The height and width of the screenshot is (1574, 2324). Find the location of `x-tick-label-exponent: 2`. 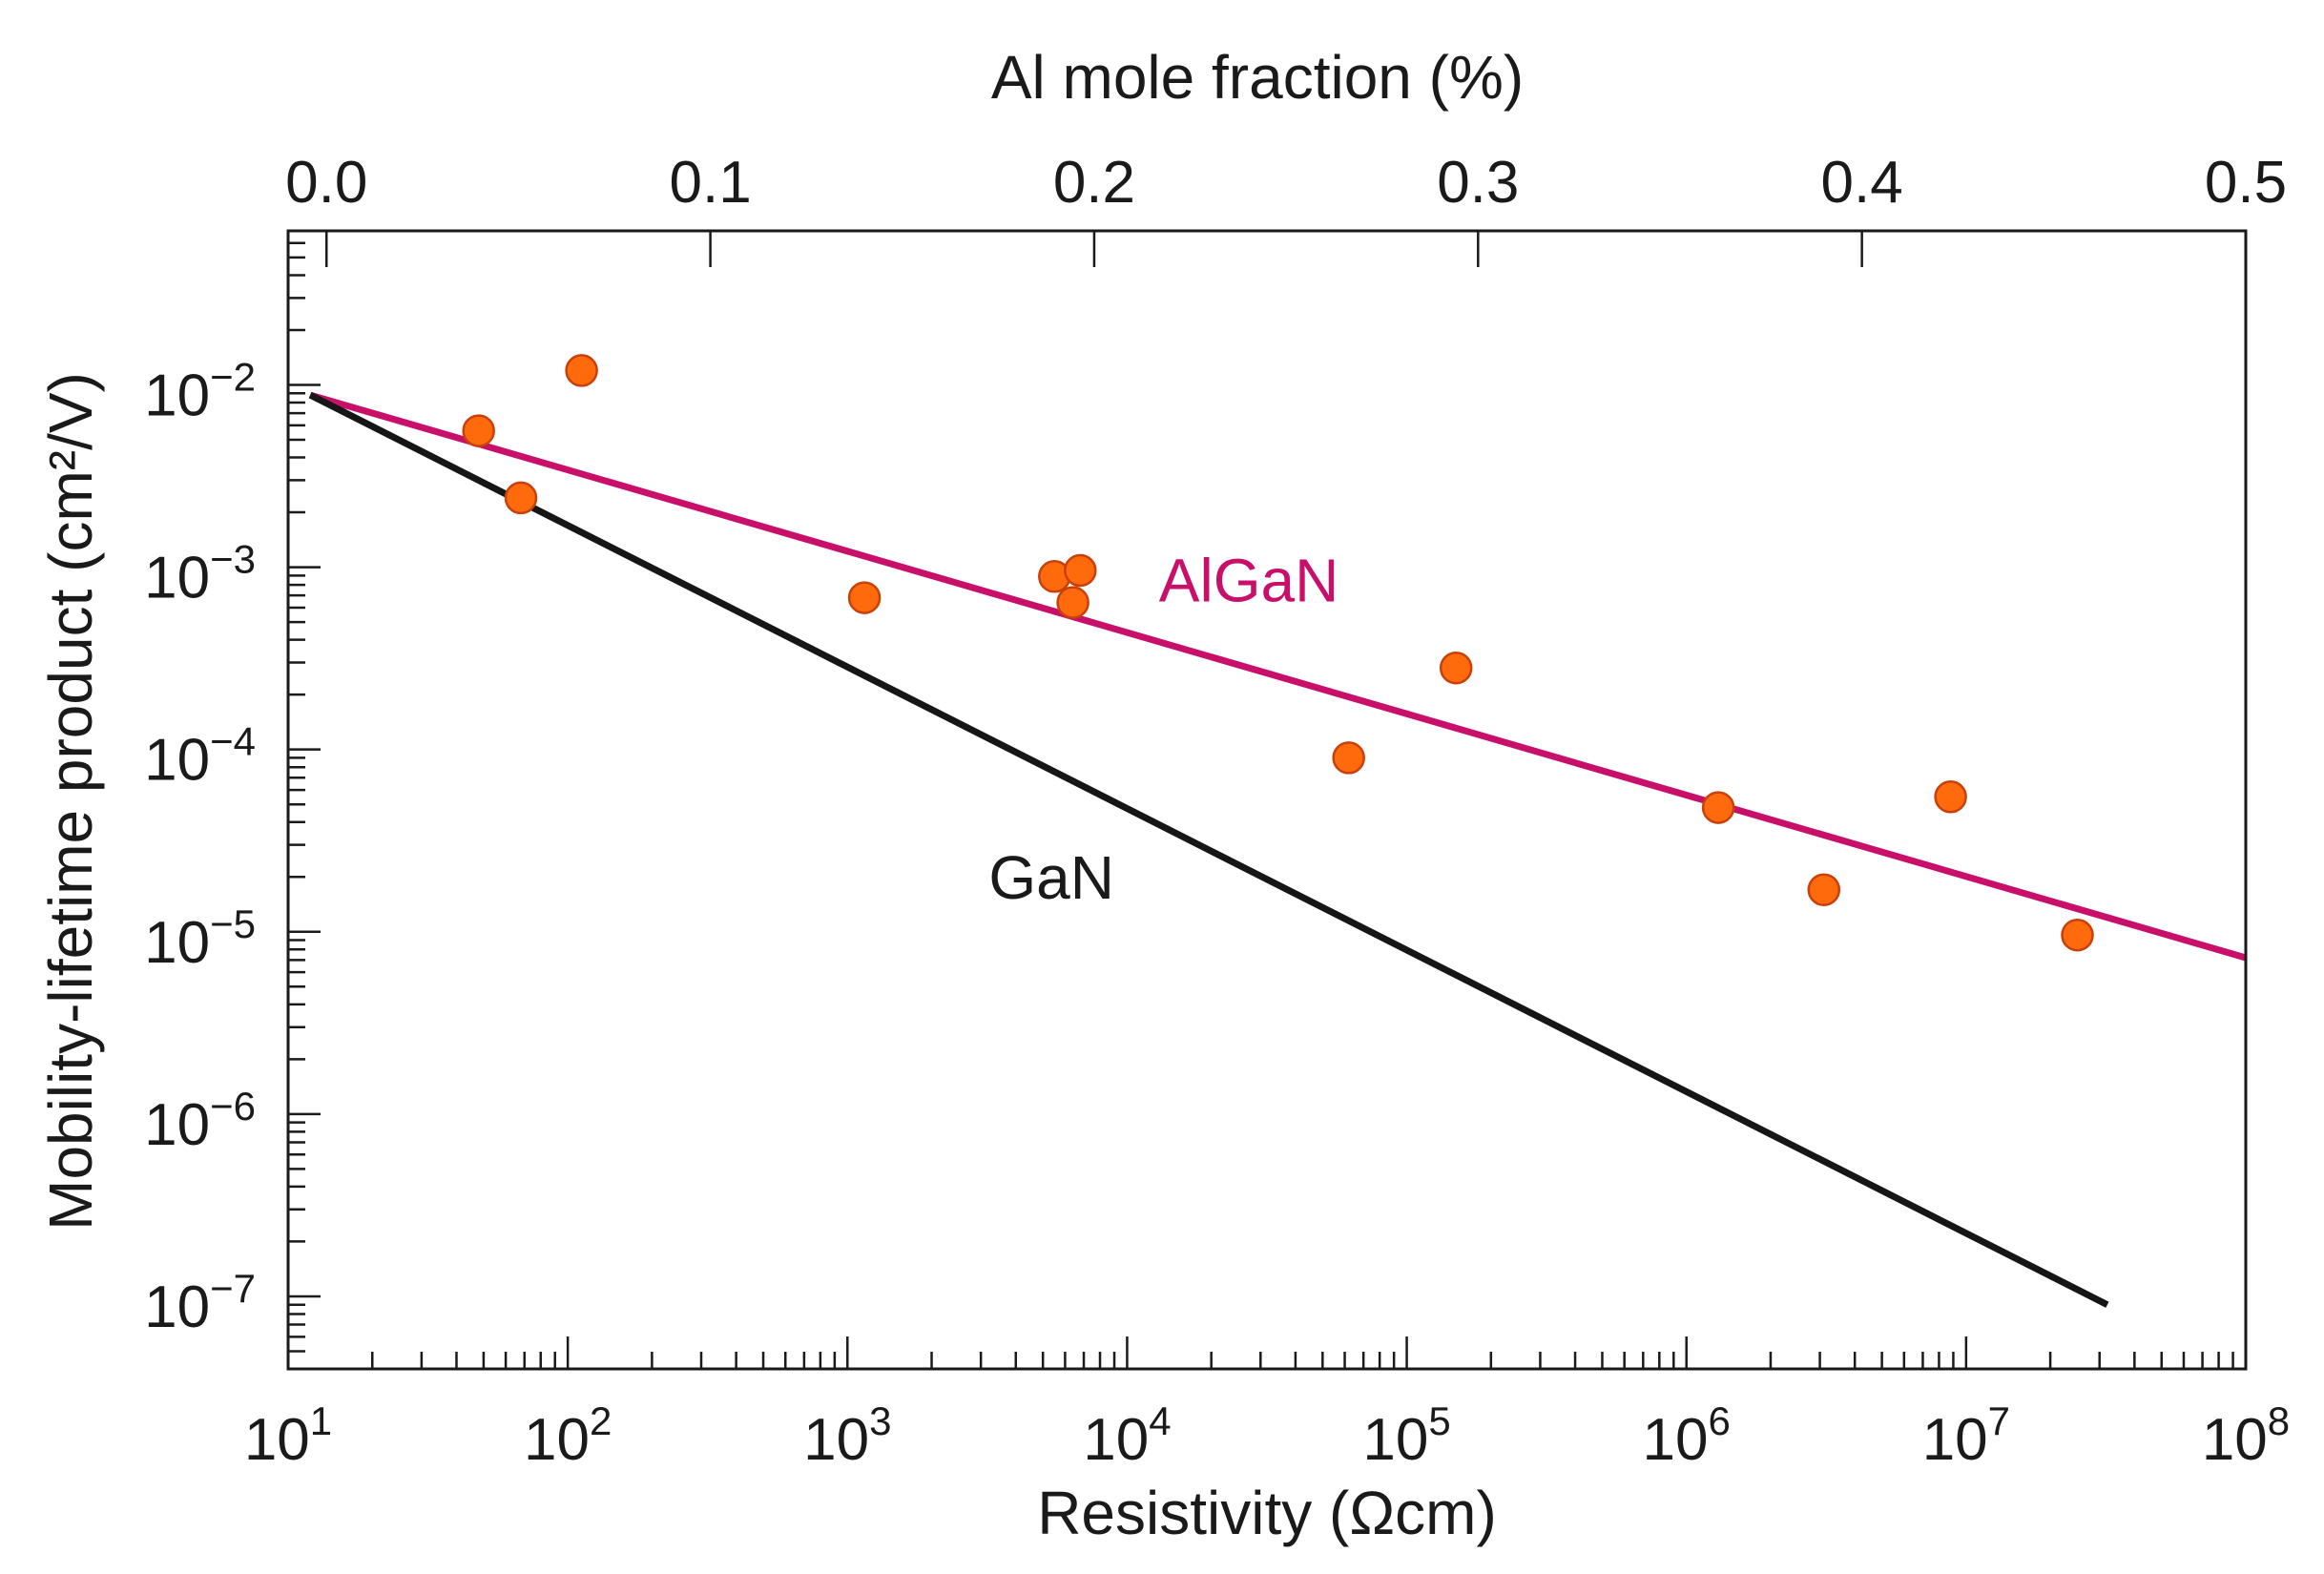

x-tick-label-exponent: 2 is located at coordinates (601, 1420).